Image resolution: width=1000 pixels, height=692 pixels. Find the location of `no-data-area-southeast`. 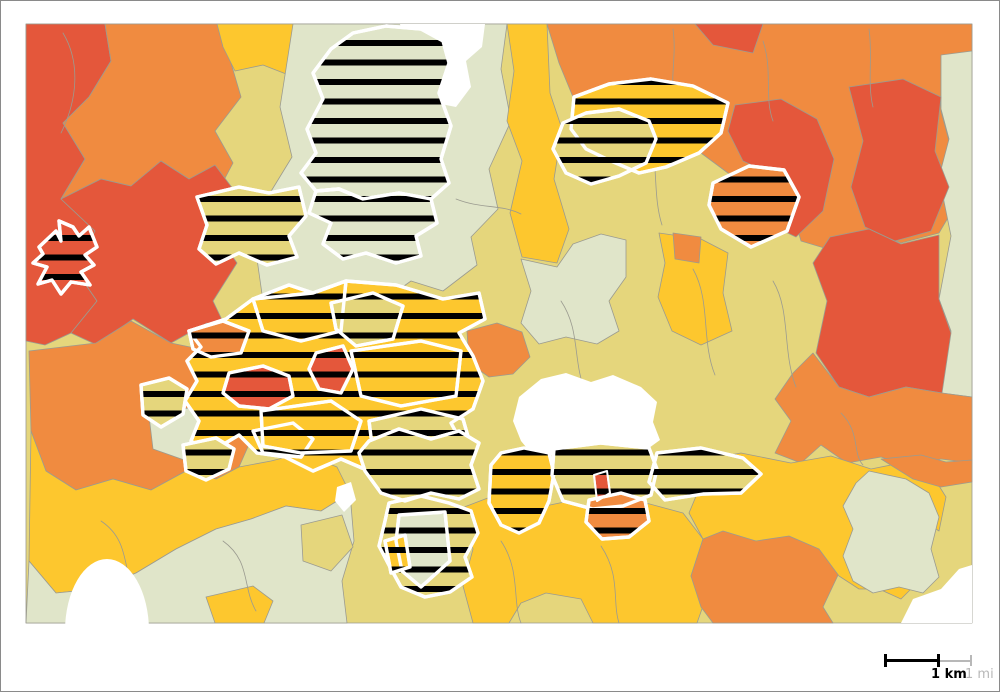

no-data-area-southeast is located at coordinates (936, 594).